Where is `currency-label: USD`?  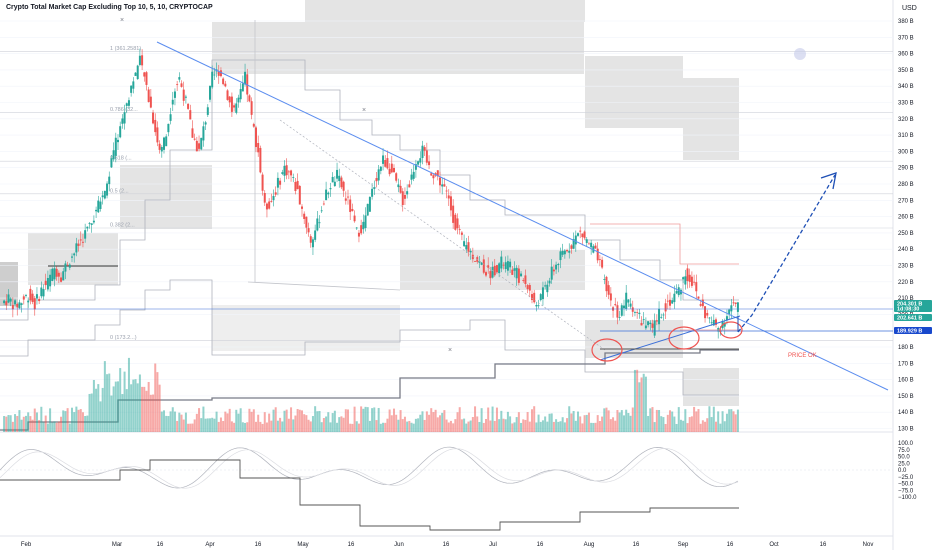
currency-label: USD is located at coordinates (909, 8).